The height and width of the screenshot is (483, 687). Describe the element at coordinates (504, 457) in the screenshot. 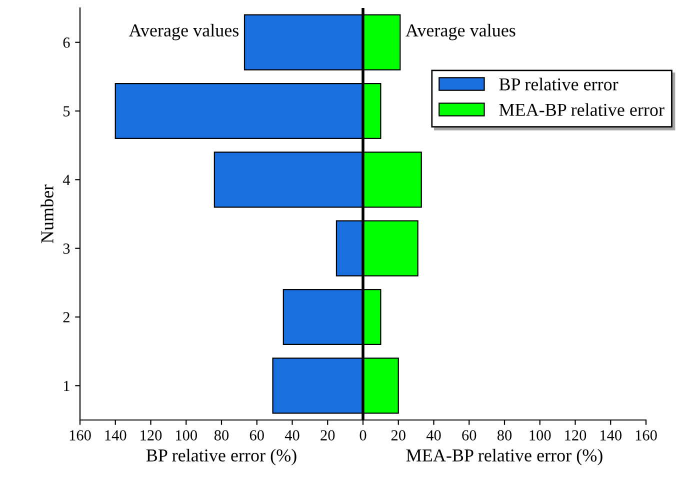

I see `text: MEA-BP relative error (%)` at that location.